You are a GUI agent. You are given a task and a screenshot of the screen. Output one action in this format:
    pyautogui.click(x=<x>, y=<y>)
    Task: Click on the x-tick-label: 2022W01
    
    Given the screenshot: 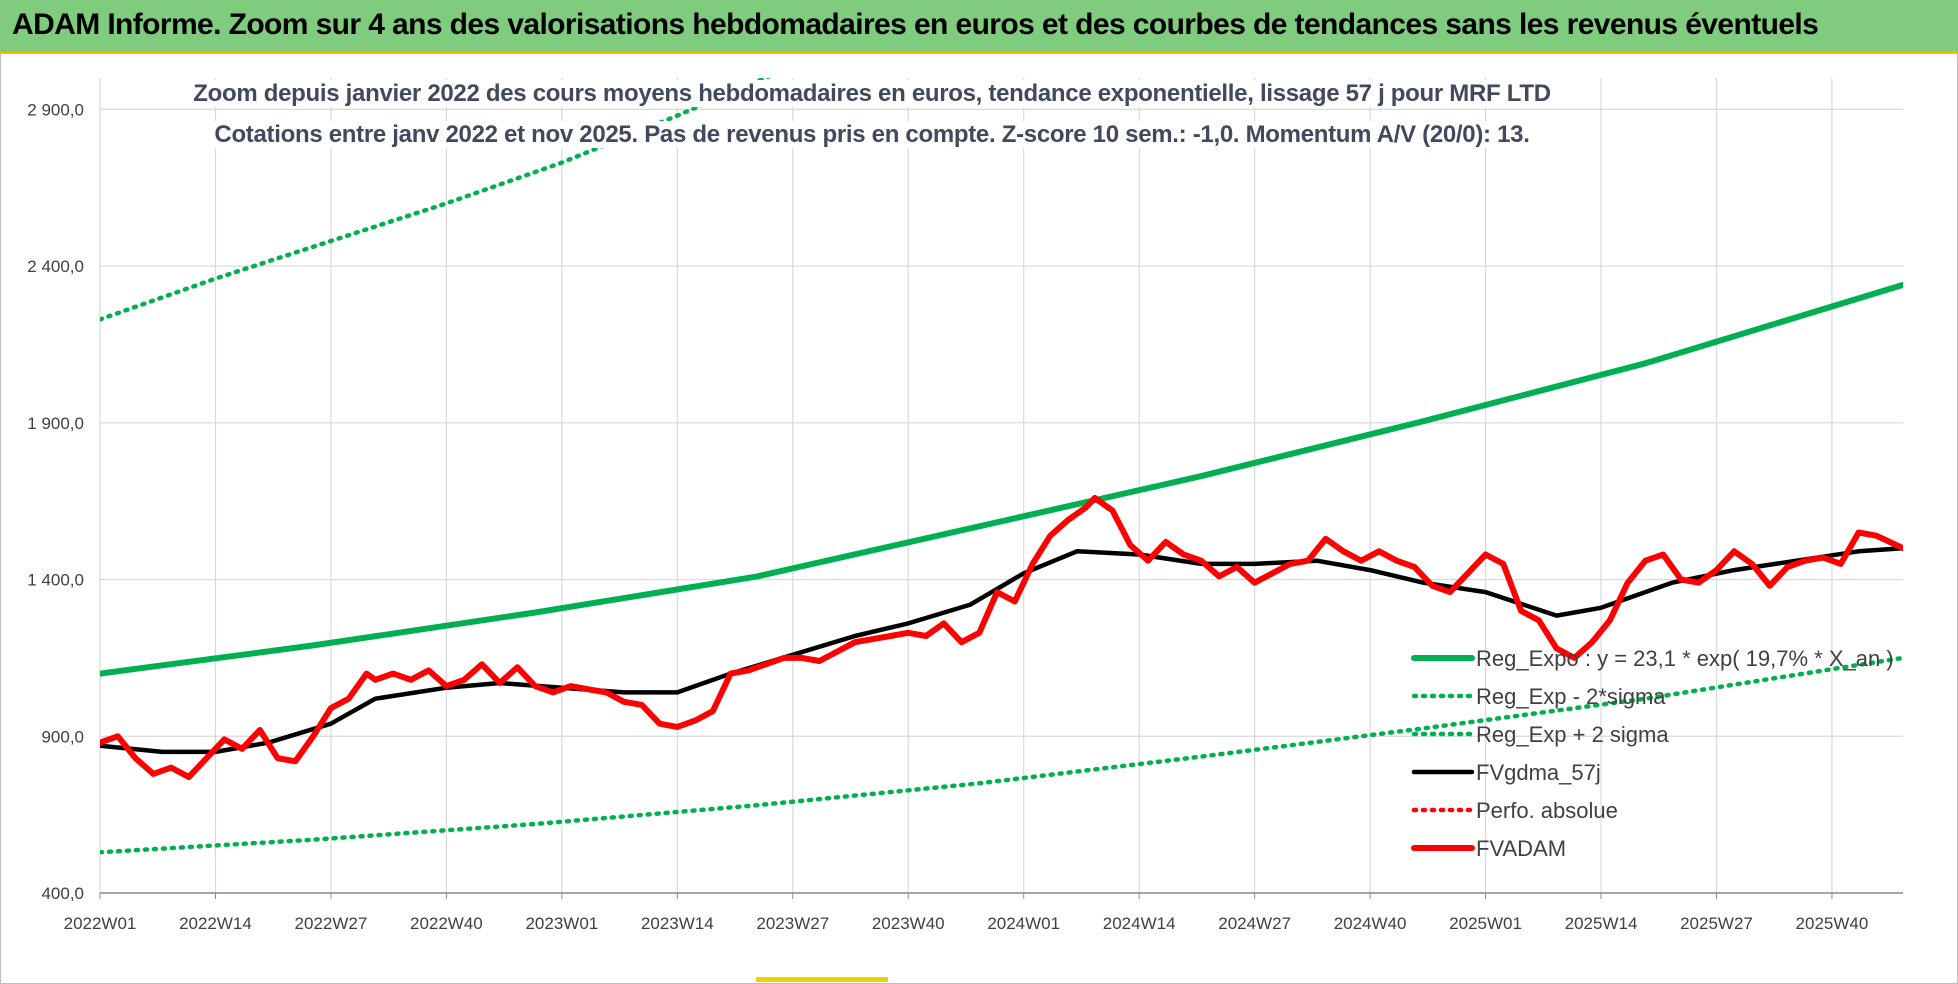 What is the action you would take?
    pyautogui.click(x=100, y=923)
    